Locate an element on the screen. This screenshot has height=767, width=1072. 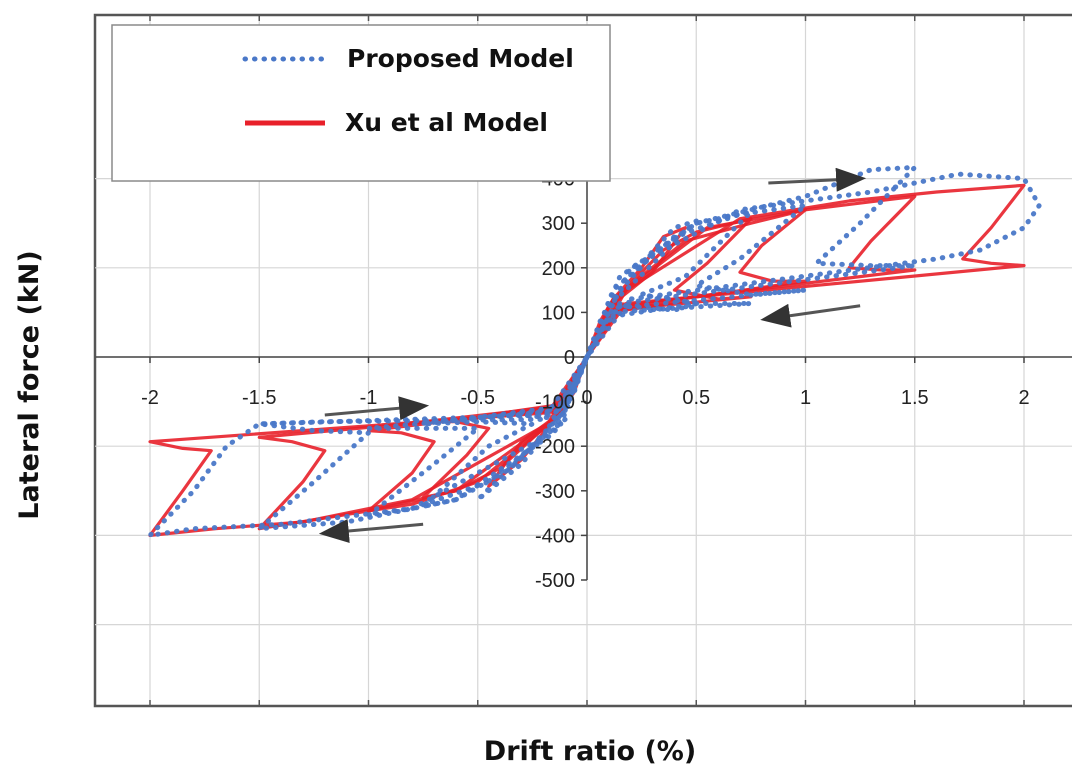
y-tick-label: 0 is located at coordinates (569, 358).